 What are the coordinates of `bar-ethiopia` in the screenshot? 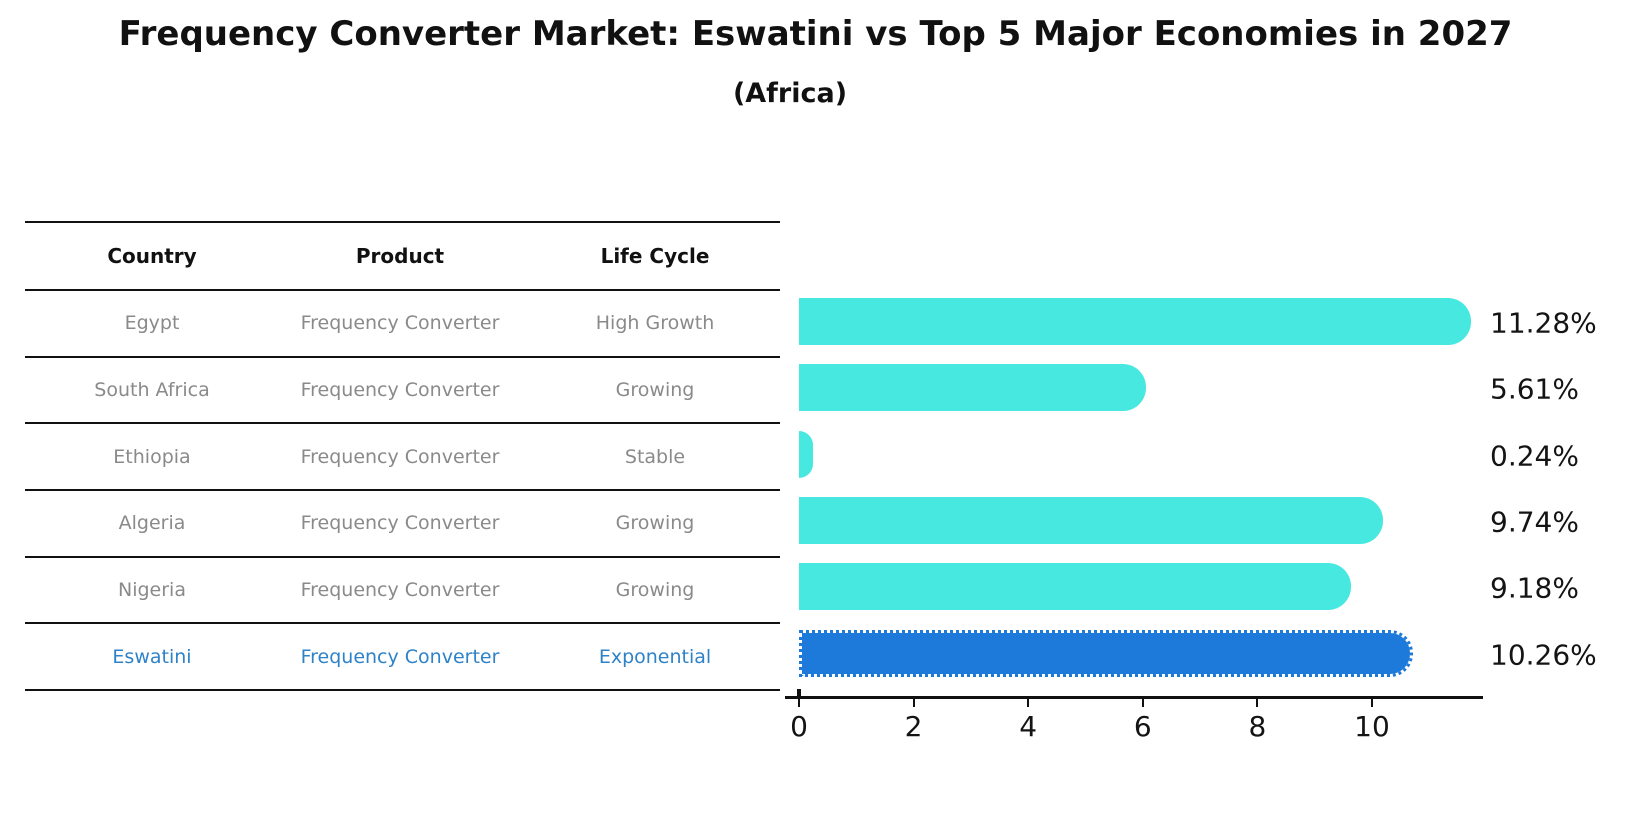 It's located at (806, 454).